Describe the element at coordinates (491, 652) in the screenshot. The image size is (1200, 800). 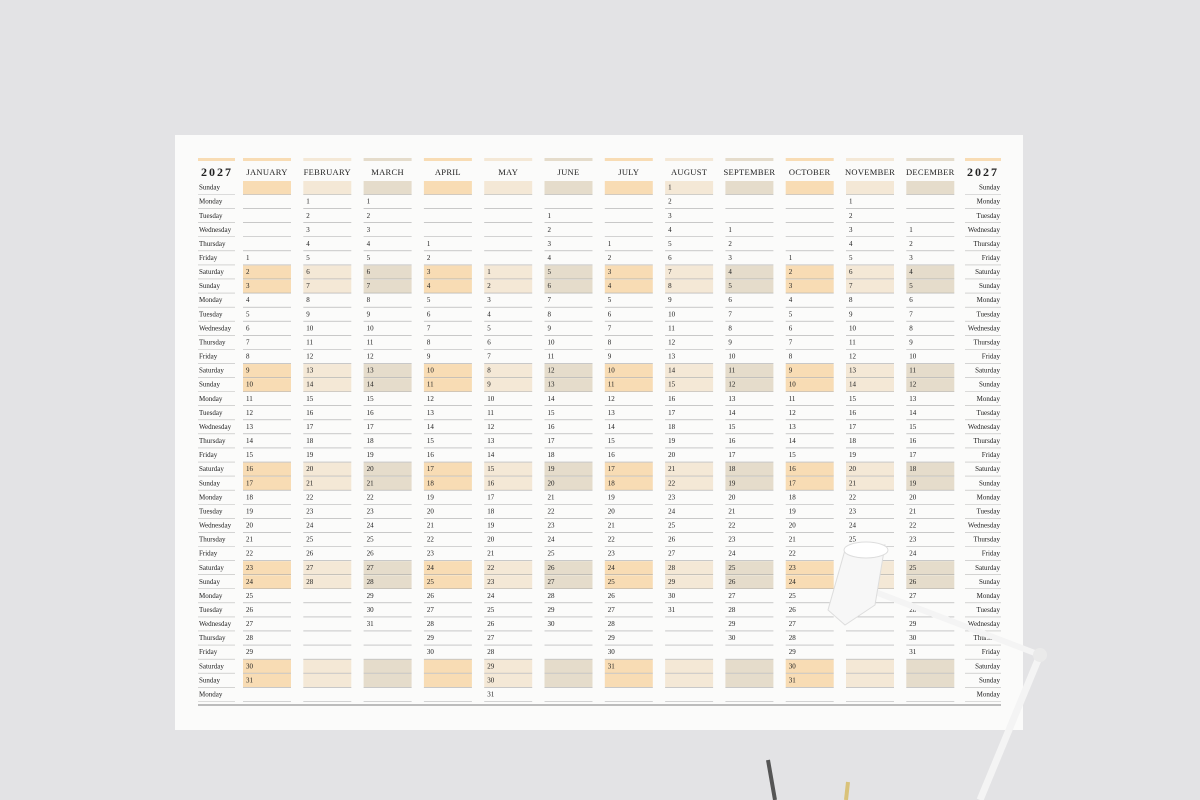
I see `day-number: 28` at that location.